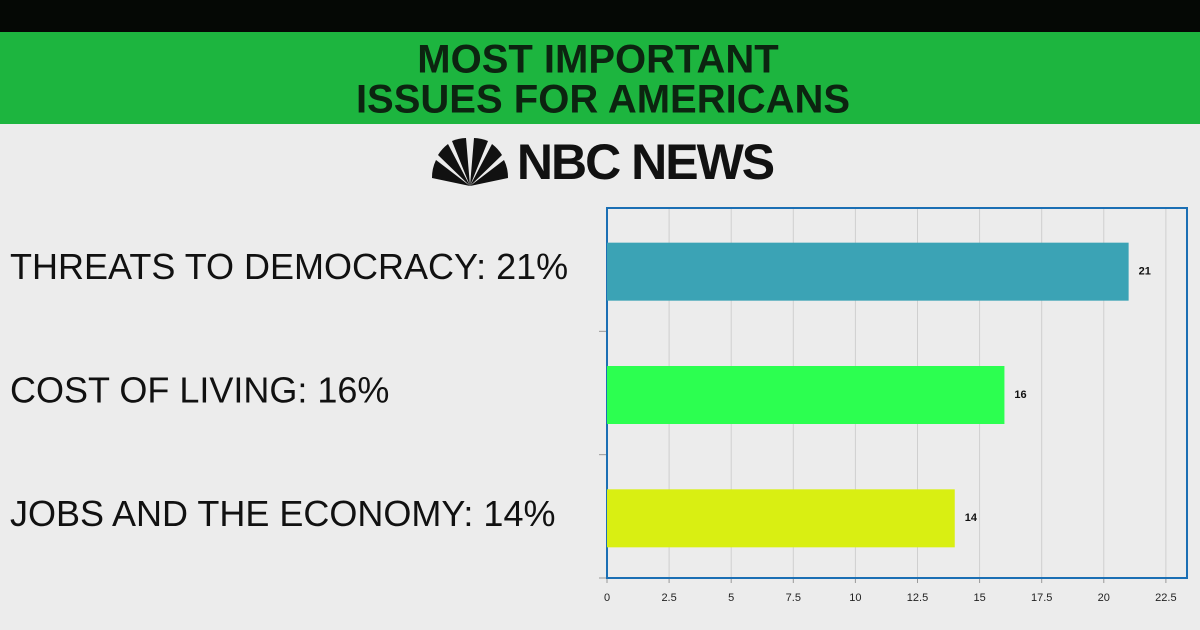  What do you see at coordinates (1145, 272) in the screenshot?
I see `value-label: 21` at bounding box center [1145, 272].